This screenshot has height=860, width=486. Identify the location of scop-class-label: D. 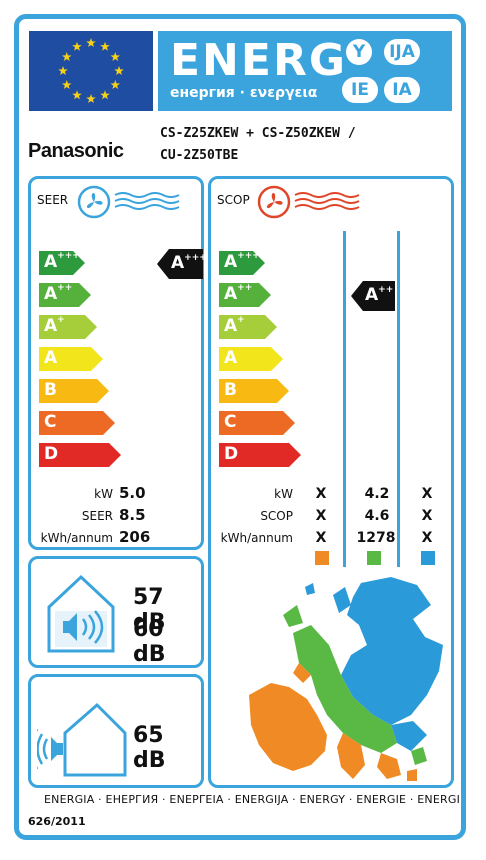
(231, 454).